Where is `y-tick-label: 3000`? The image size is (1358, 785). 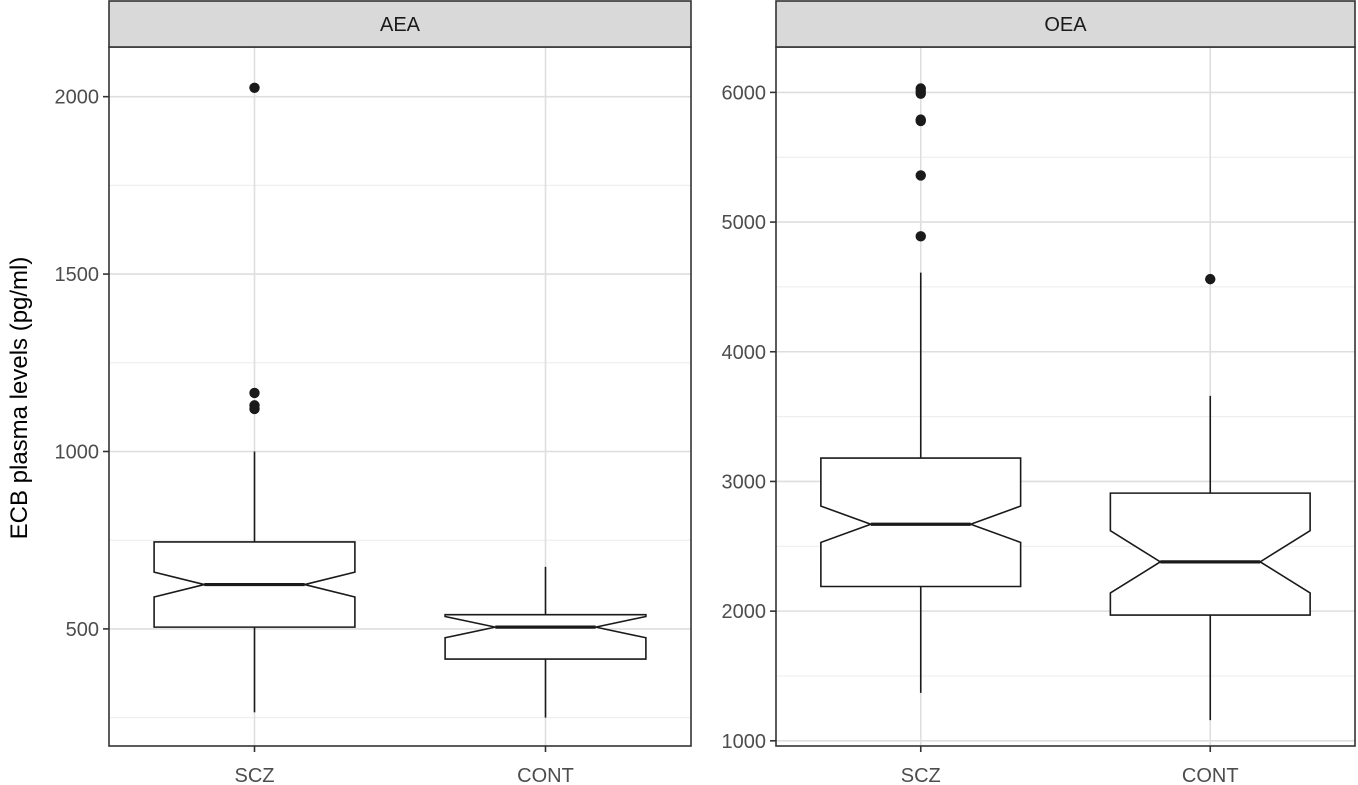 y-tick-label: 3000 is located at coordinates (744, 482).